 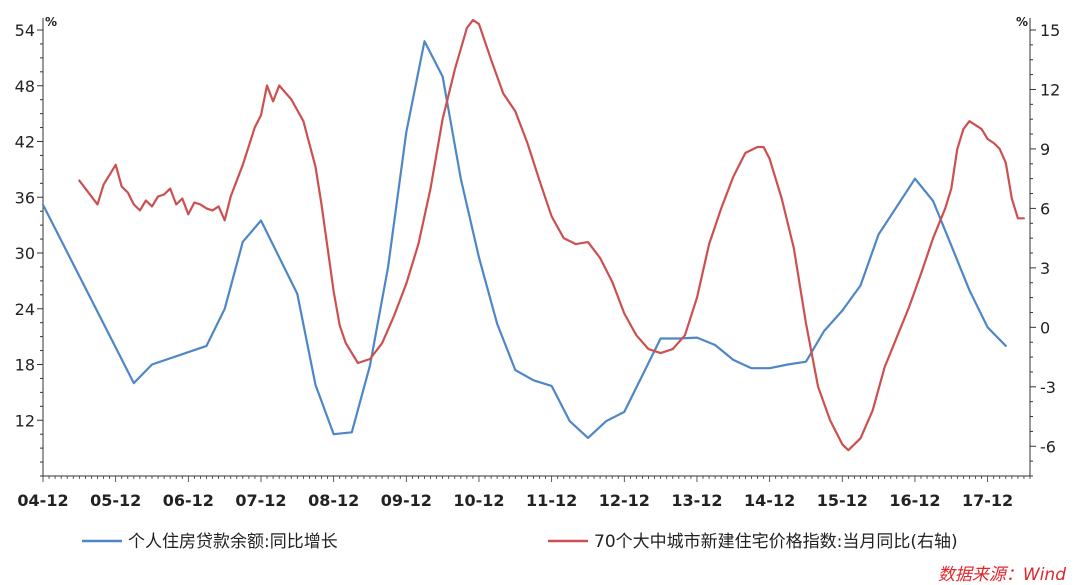 What do you see at coordinates (25, 197) in the screenshot?
I see `left-tick-label: 36` at bounding box center [25, 197].